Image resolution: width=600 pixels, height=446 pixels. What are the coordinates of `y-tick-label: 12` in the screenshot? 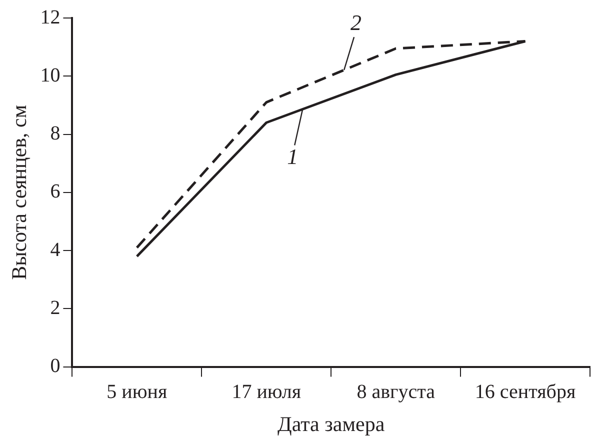 It's located at (50, 17).